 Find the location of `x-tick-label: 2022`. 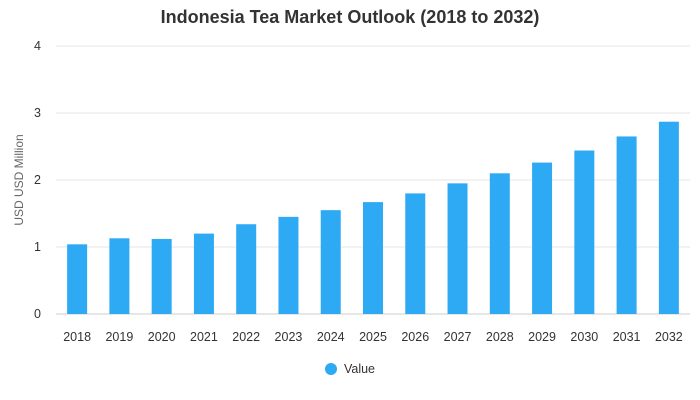

x-tick-label: 2022 is located at coordinates (246, 337).